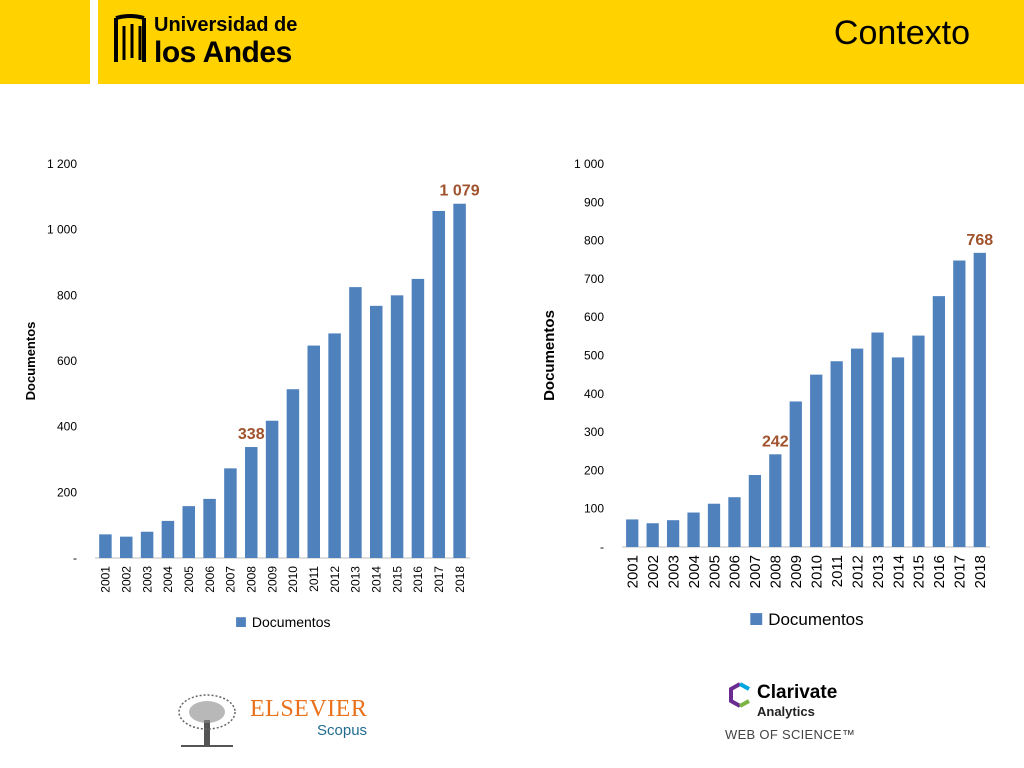  What do you see at coordinates (291, 622) in the screenshot?
I see `legend-label: Documentos` at bounding box center [291, 622].